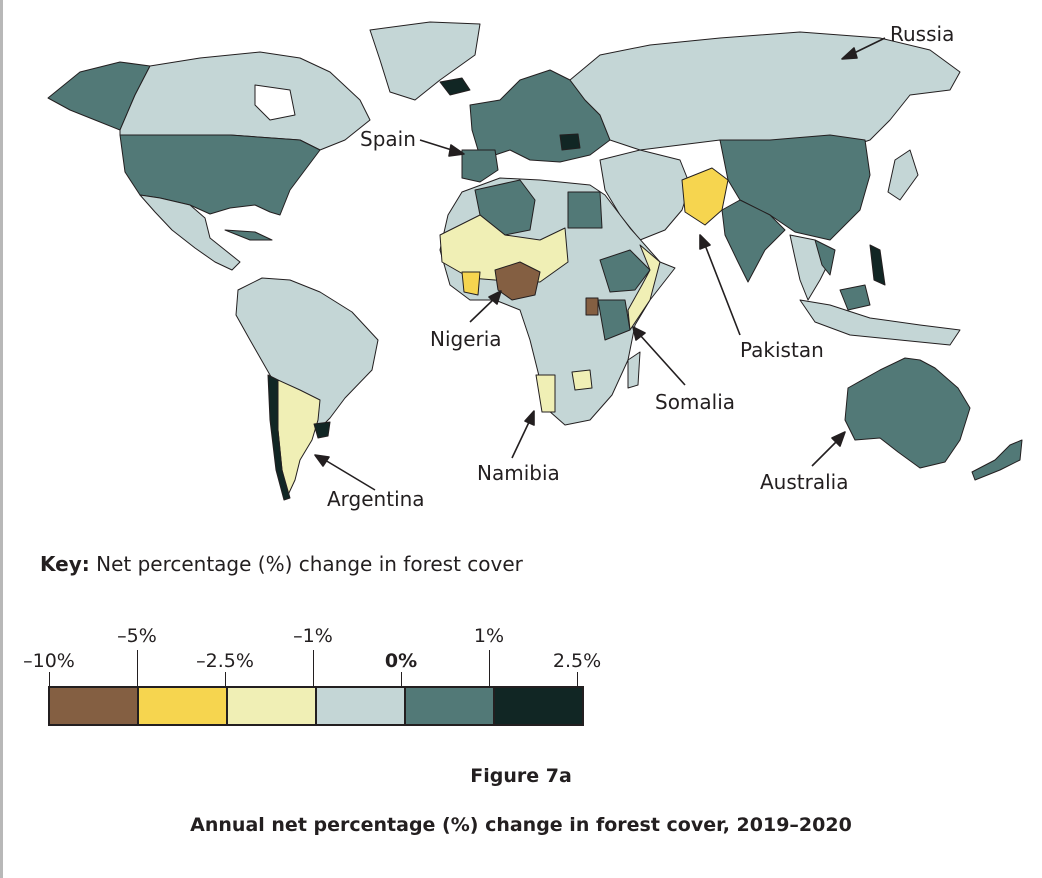  What do you see at coordinates (313, 636) in the screenshot?
I see `tick-label: –1%` at bounding box center [313, 636].